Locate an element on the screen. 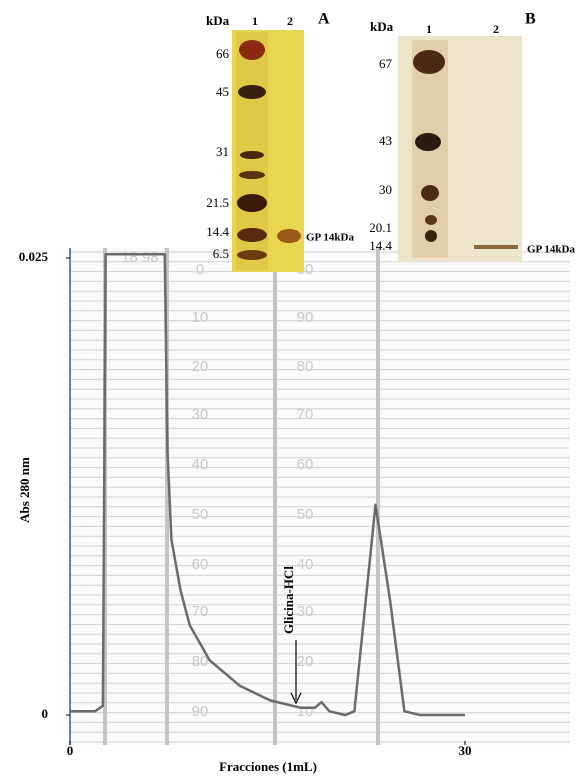 Image resolution: width=582 pixels, height=777 pixels. y-axis-label: Abs 280 nm is located at coordinates (24, 490).